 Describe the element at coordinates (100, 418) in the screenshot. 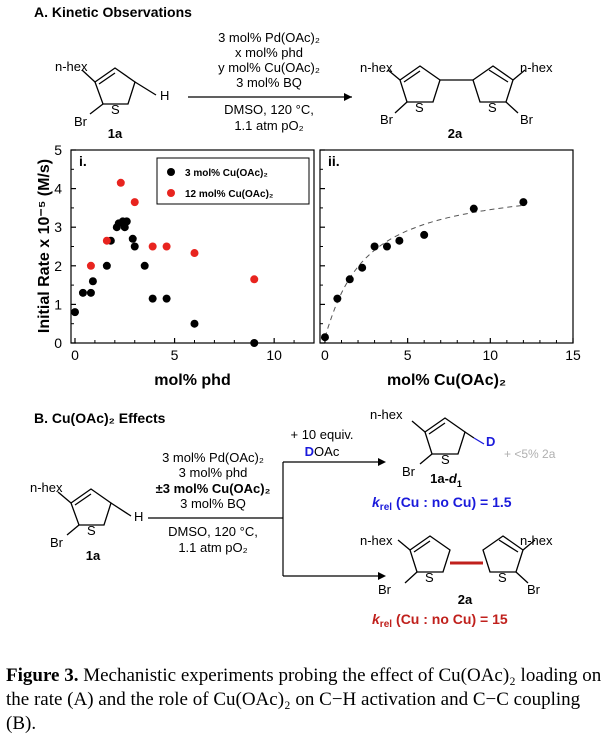

I see `section-b-title: B. Cu(OAc)₂ Effects` at that location.